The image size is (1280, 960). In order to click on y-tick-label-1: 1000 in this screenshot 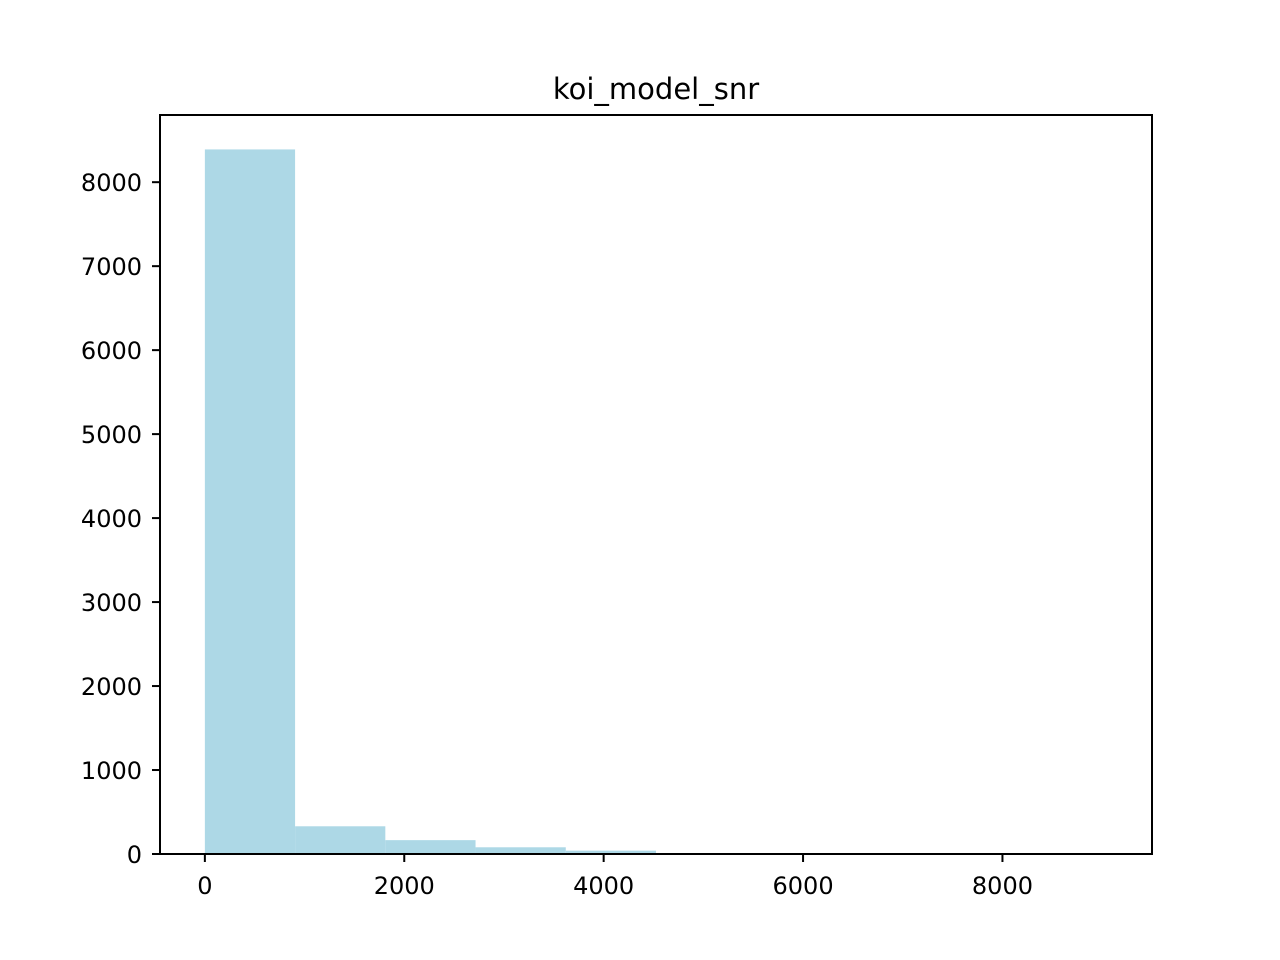, I will do `click(111, 771)`.